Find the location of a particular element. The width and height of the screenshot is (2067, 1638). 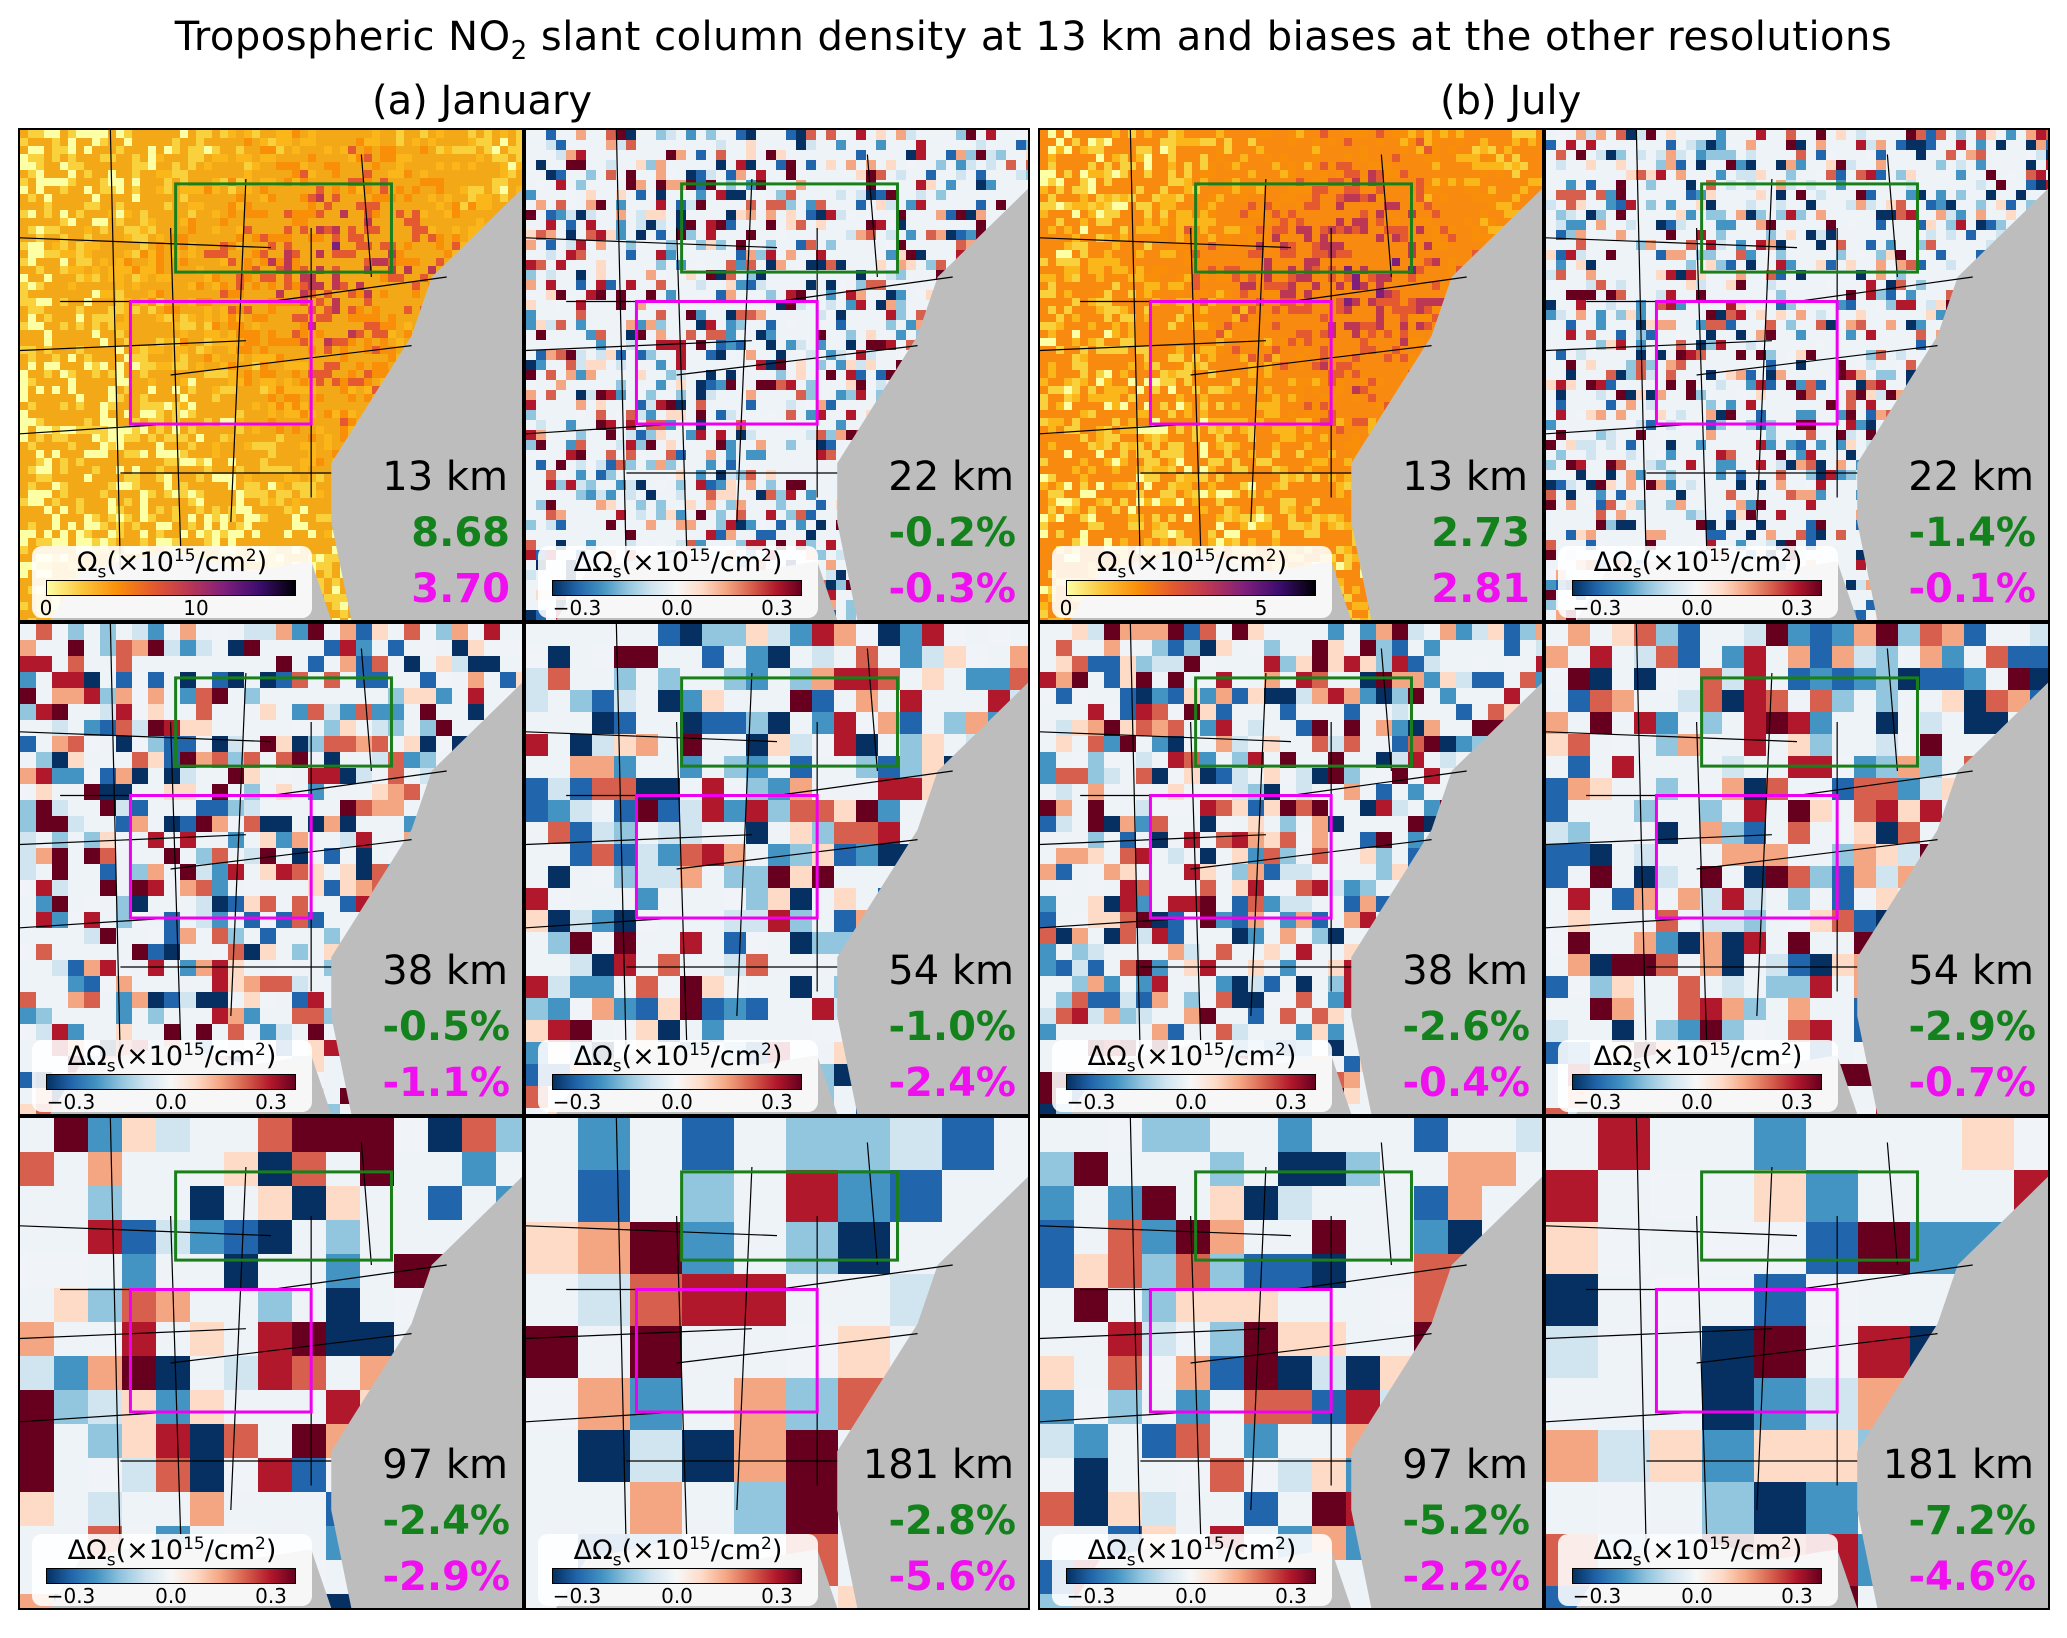

resolution-label: 181 km is located at coordinates (938, 1465).